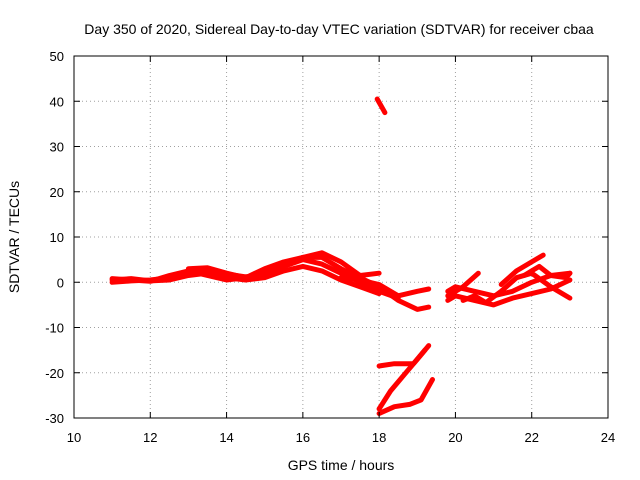 This screenshot has height=480, width=640. Describe the element at coordinates (303, 437) in the screenshot. I see `x-tick-label: 16` at that location.